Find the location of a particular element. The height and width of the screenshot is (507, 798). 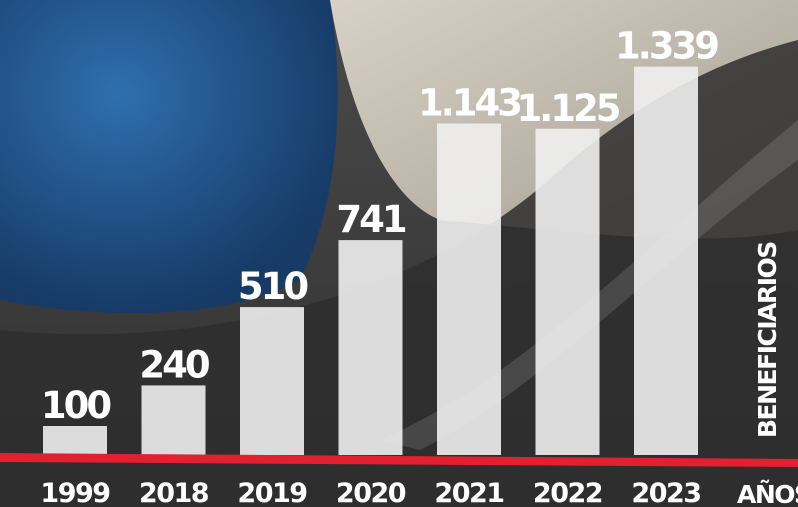

value-label: 1.339 is located at coordinates (666, 46).